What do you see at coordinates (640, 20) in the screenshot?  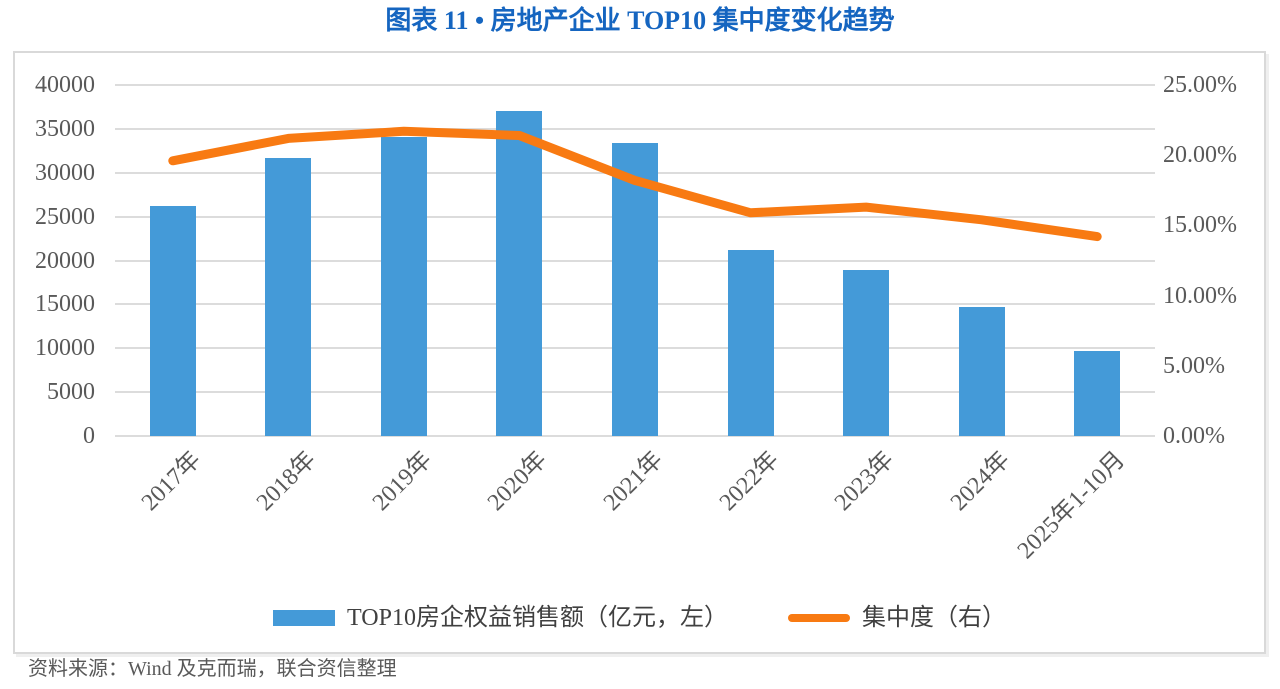 I see `chart-title: 图表 11 • 房地产企业 TOP10 集中度变化趋势` at bounding box center [640, 20].